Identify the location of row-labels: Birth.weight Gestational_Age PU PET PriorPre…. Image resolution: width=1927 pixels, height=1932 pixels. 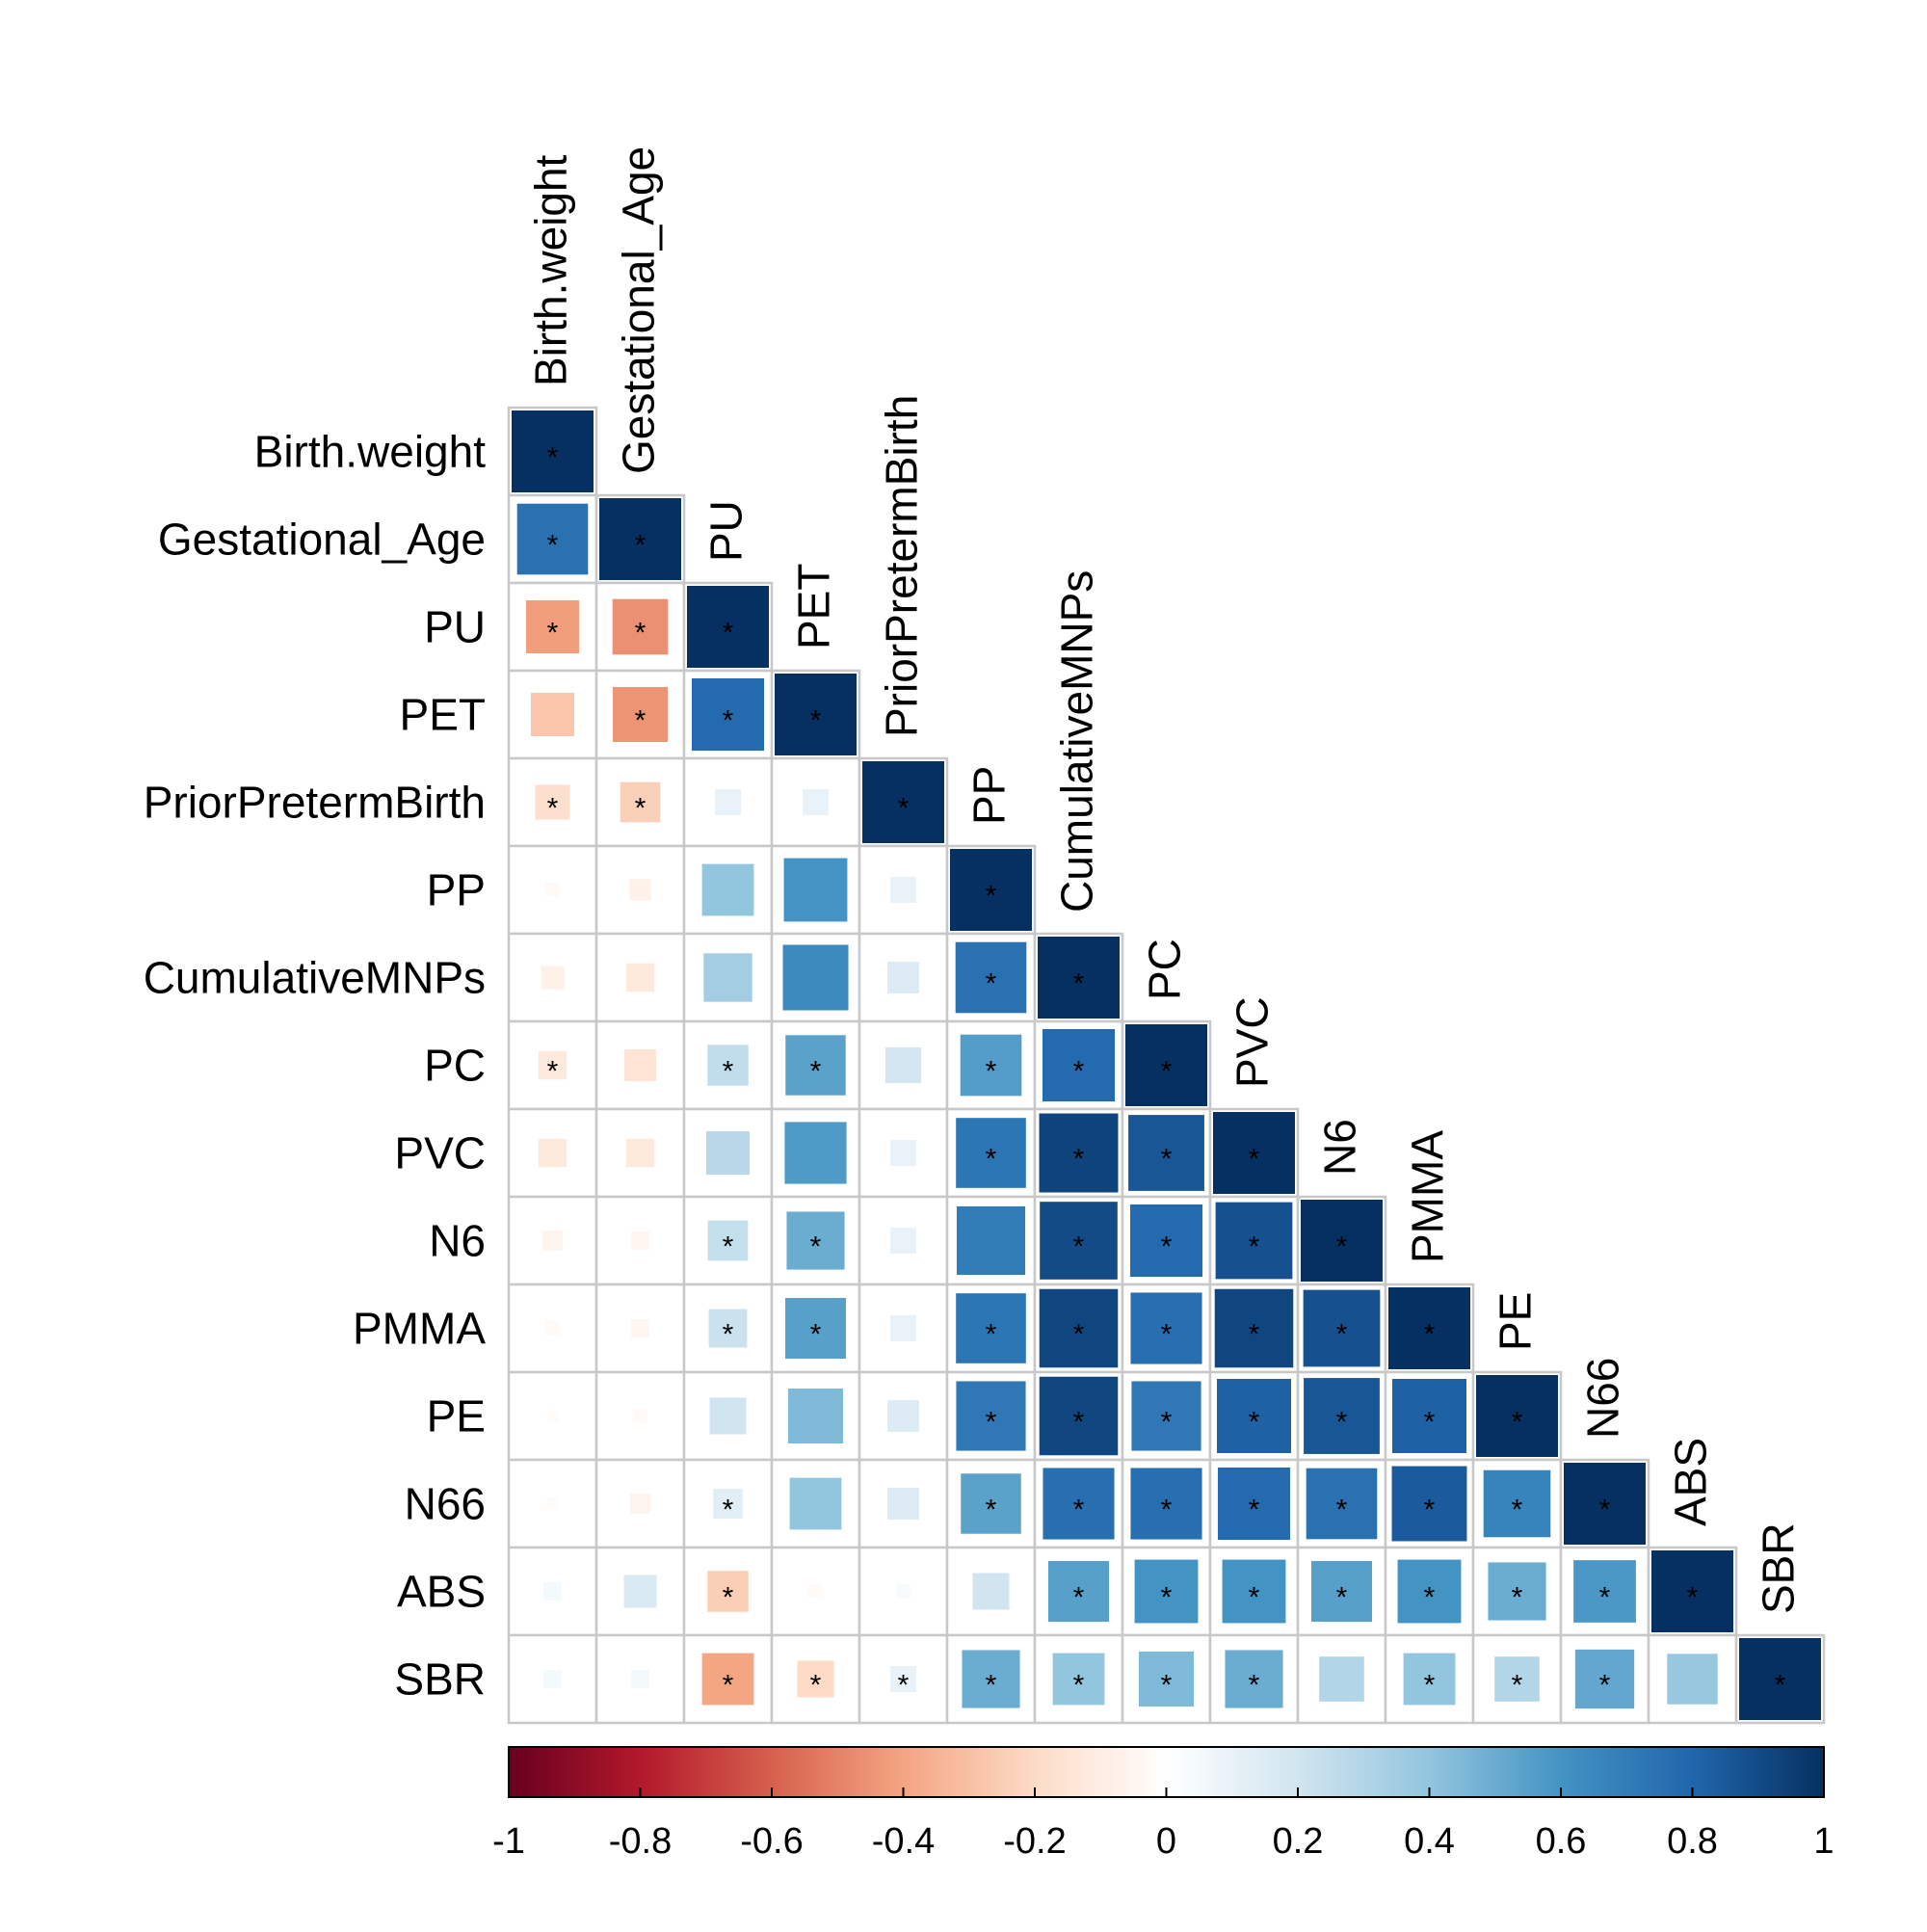
(315, 1066).